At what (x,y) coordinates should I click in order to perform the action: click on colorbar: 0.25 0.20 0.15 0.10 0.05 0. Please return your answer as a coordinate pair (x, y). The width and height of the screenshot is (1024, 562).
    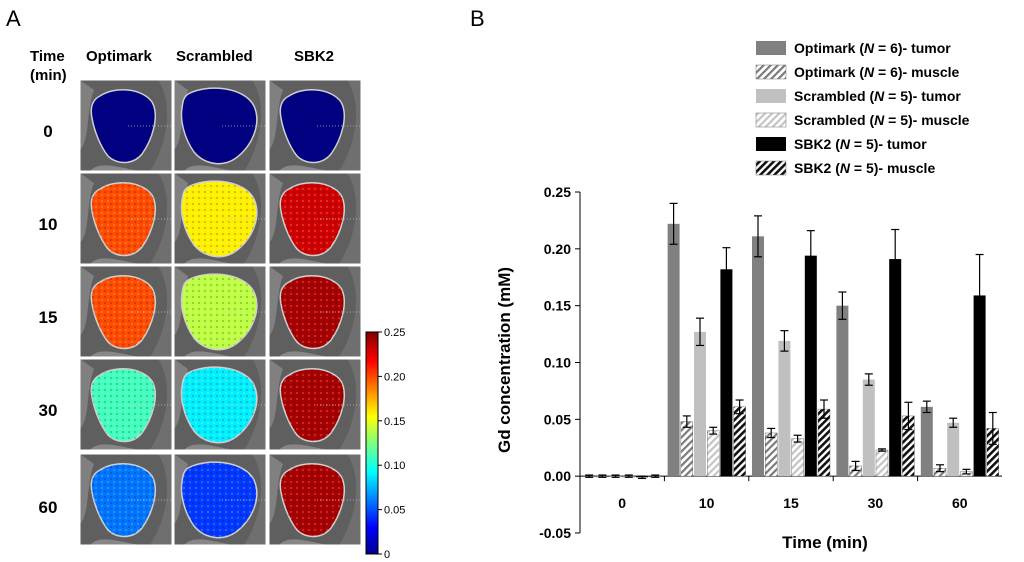
    Looking at the image, I should click on (385, 444).